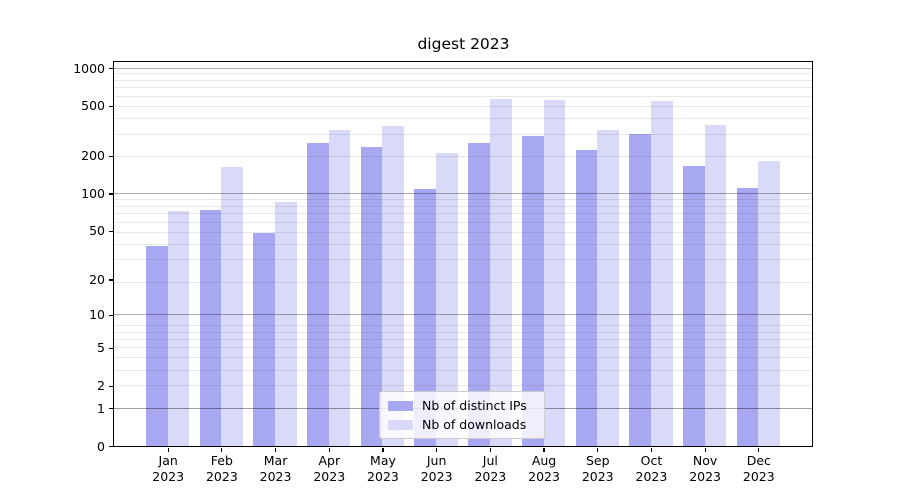  I want to click on legend-label-downloads: Nb of downloads, so click(474, 424).